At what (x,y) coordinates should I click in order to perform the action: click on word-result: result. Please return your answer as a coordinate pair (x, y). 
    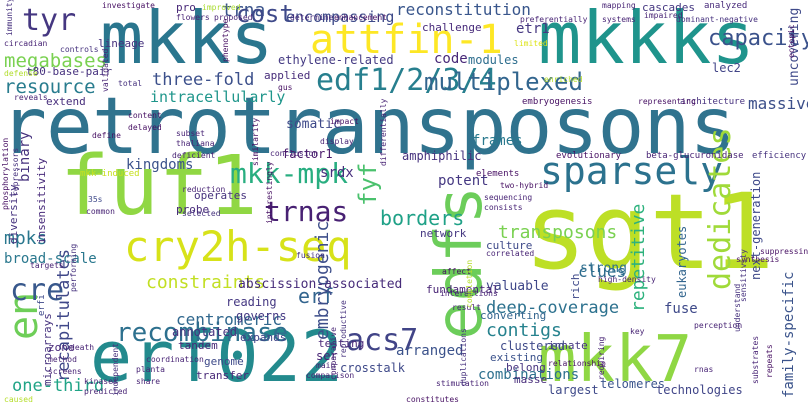
    Looking at the image, I should click on (466, 307).